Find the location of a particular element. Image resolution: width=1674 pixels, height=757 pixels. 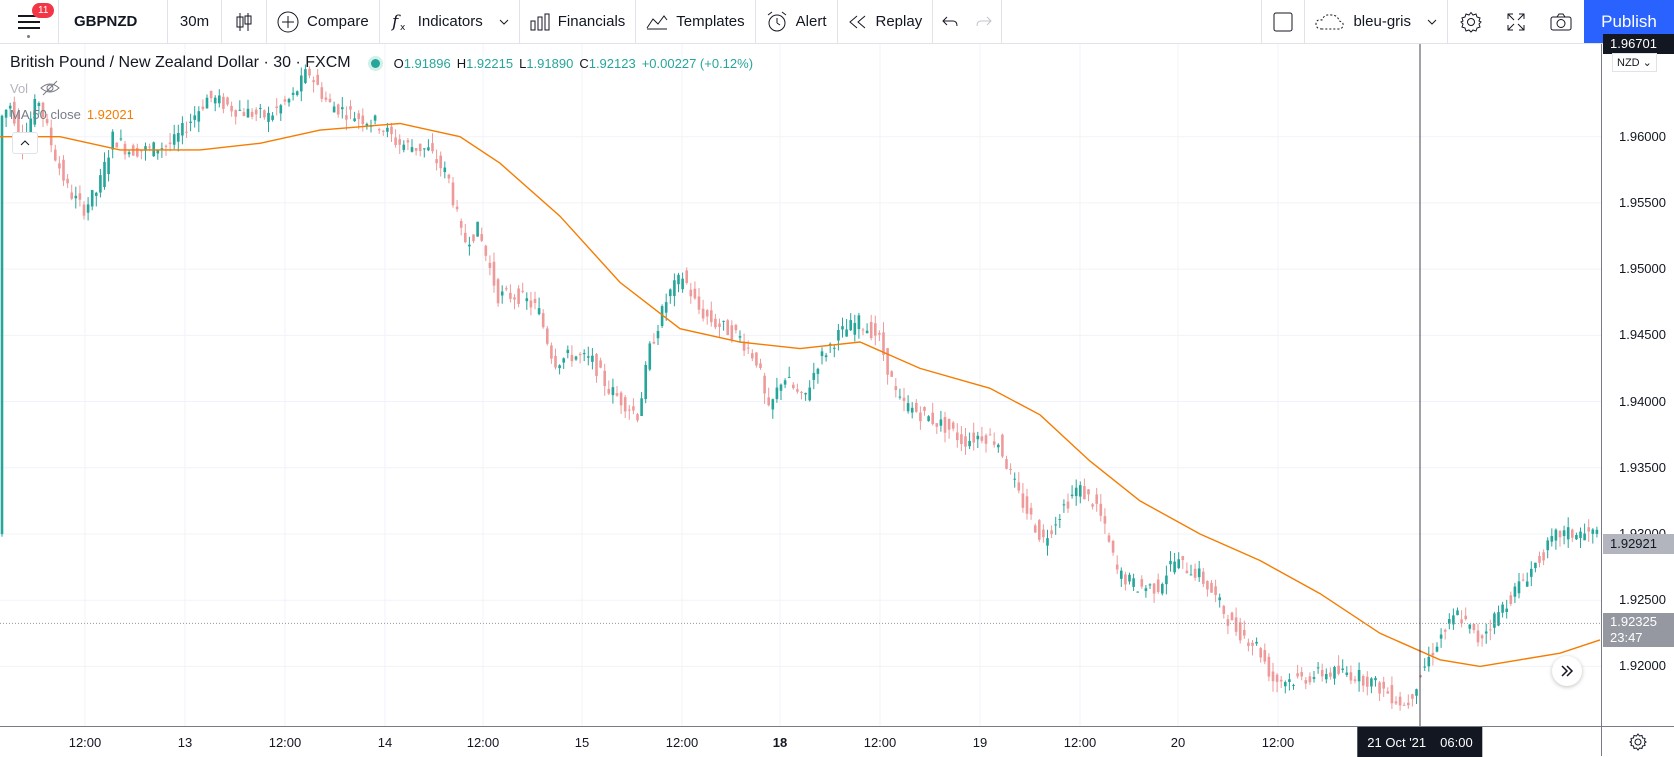

volume-label: Vol is located at coordinates (19, 88).